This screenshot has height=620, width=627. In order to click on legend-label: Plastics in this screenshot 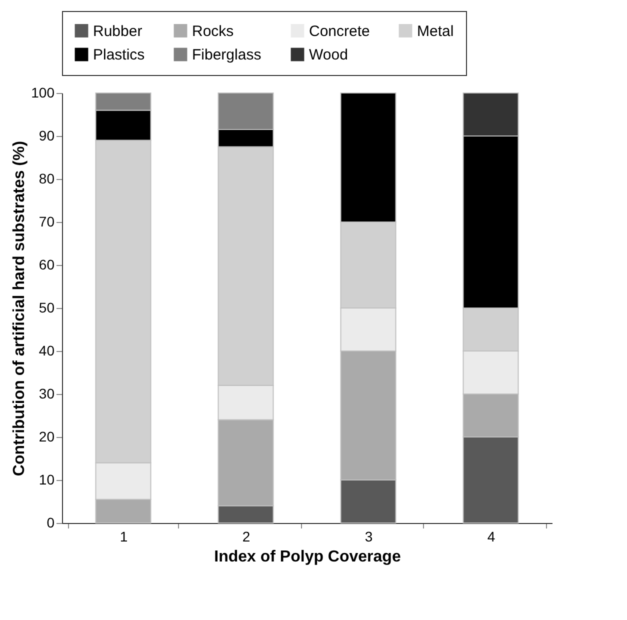, I will do `click(119, 55)`.